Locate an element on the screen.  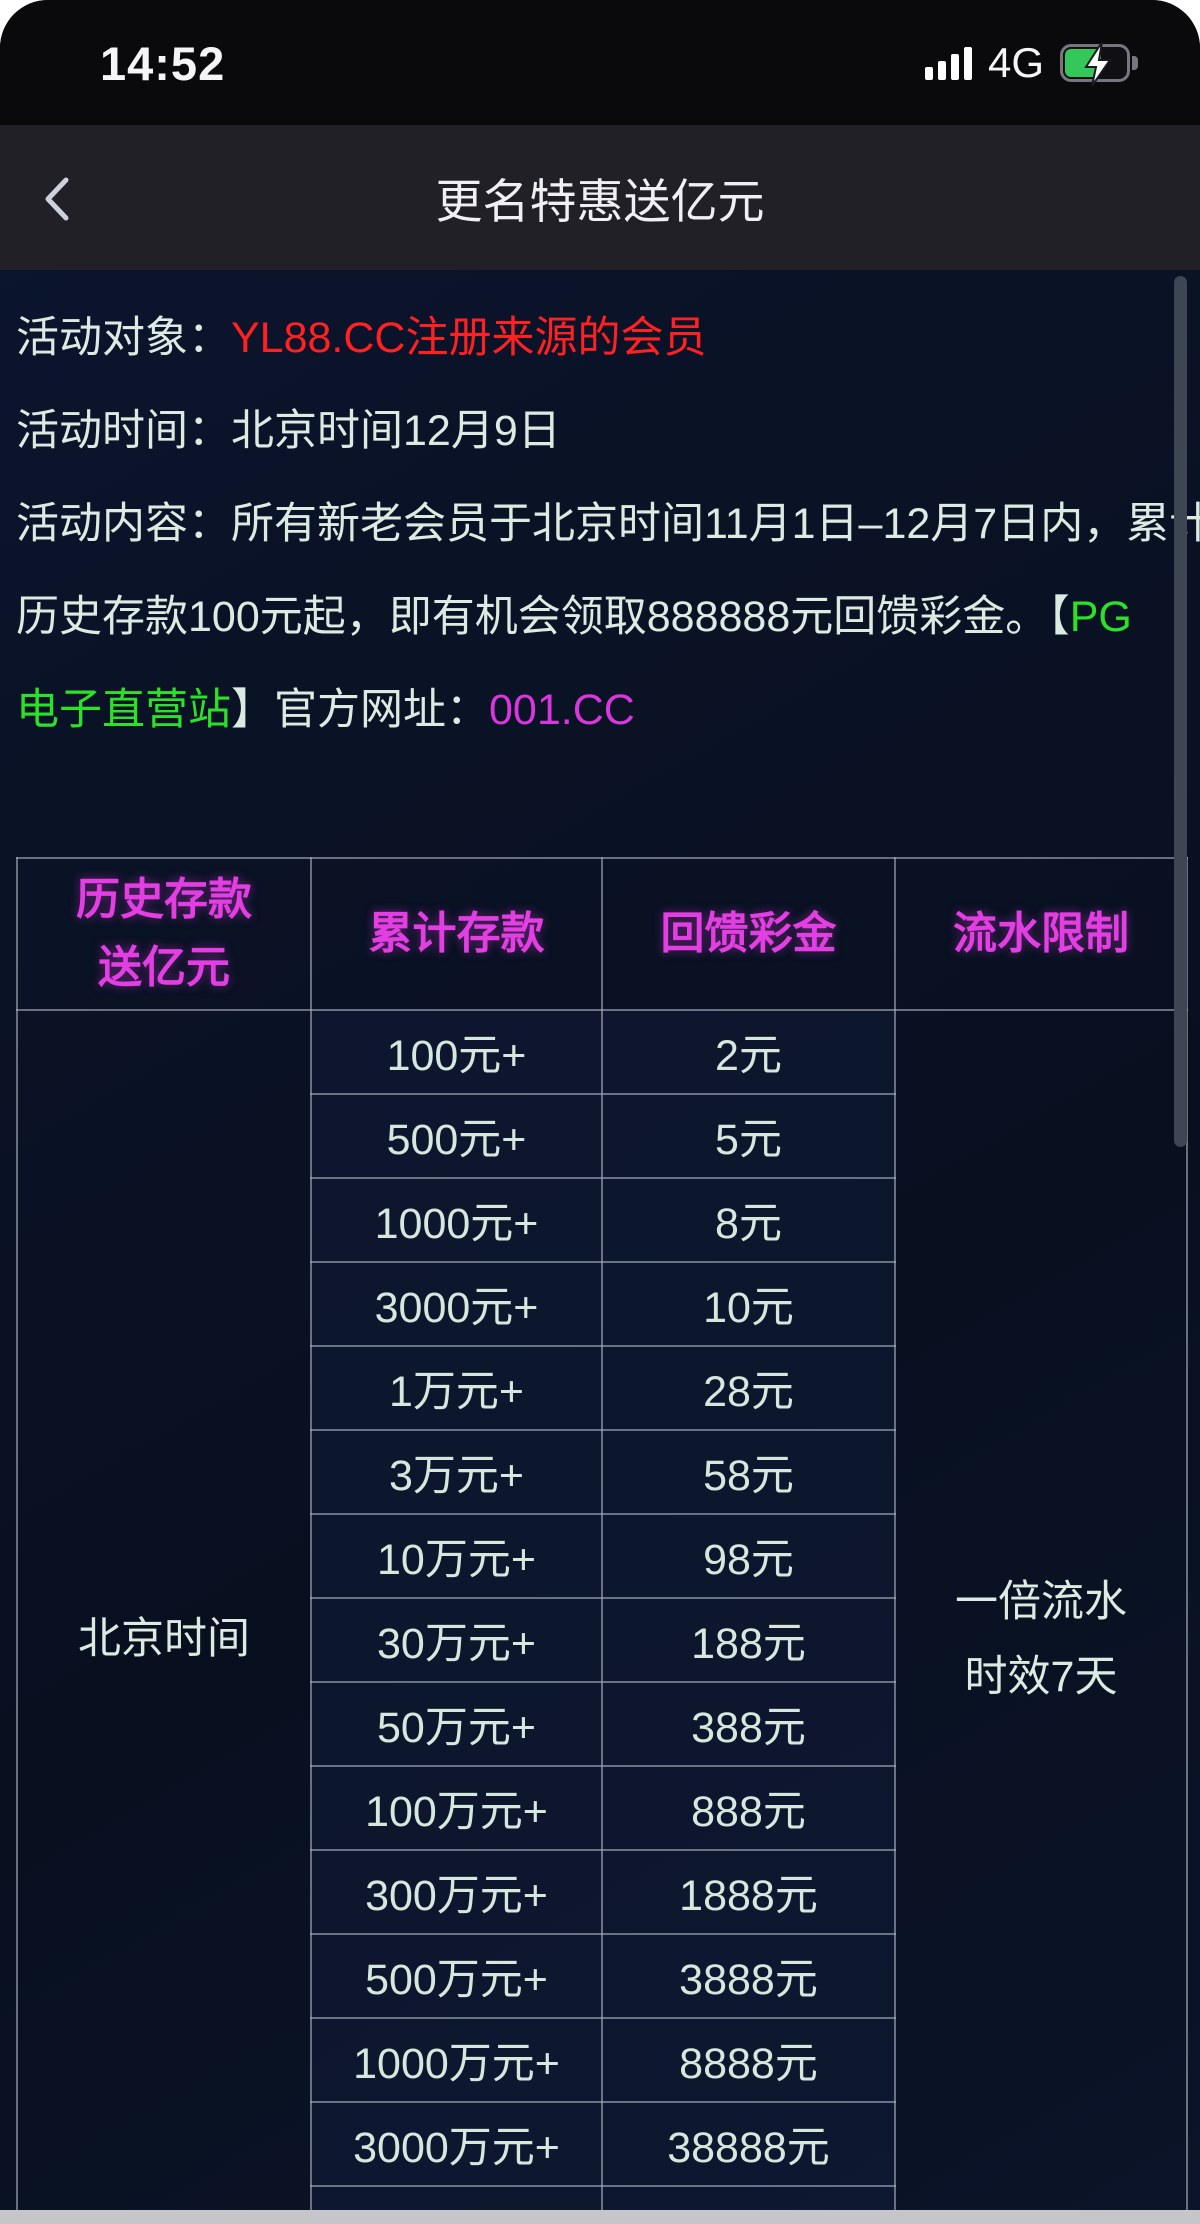
promo-time-line: 活动时间：北京时间12月9日 is located at coordinates (288, 431).